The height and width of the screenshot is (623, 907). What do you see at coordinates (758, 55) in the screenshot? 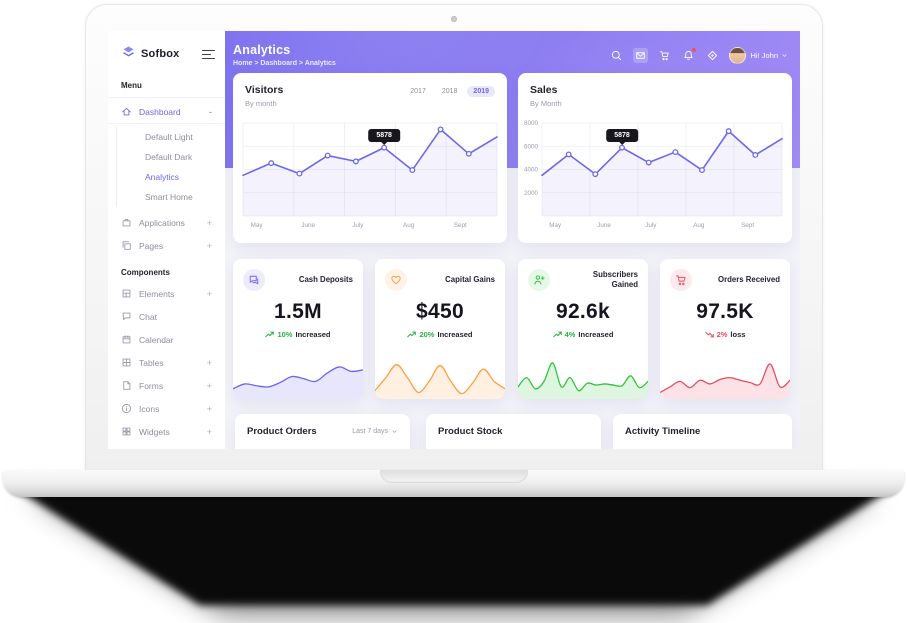
I see `user-menu: Hi! John` at bounding box center [758, 55].